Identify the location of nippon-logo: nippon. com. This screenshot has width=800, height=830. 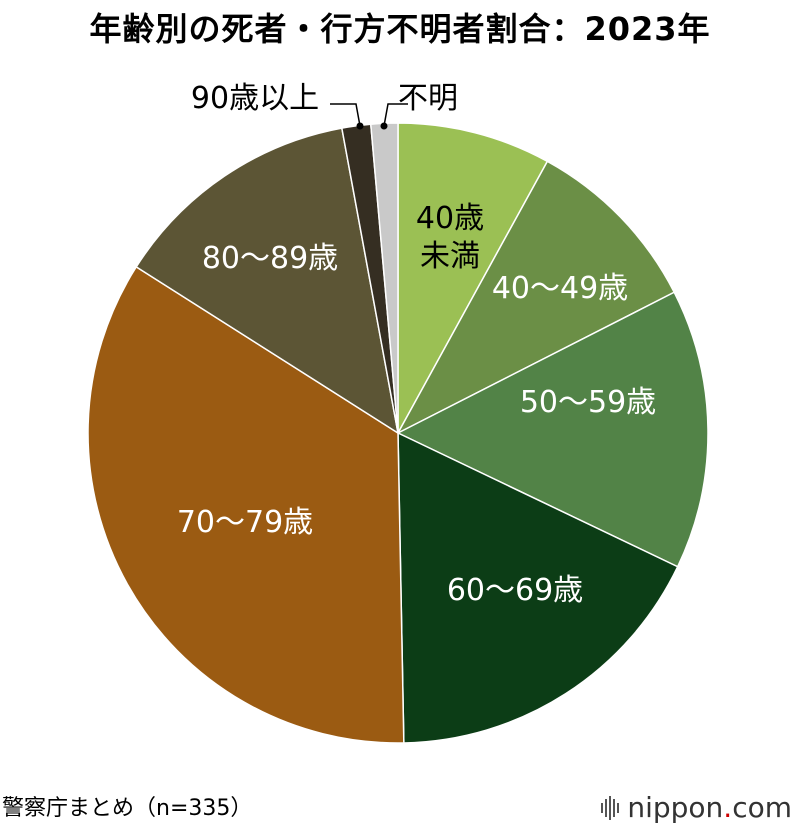
(696, 807).